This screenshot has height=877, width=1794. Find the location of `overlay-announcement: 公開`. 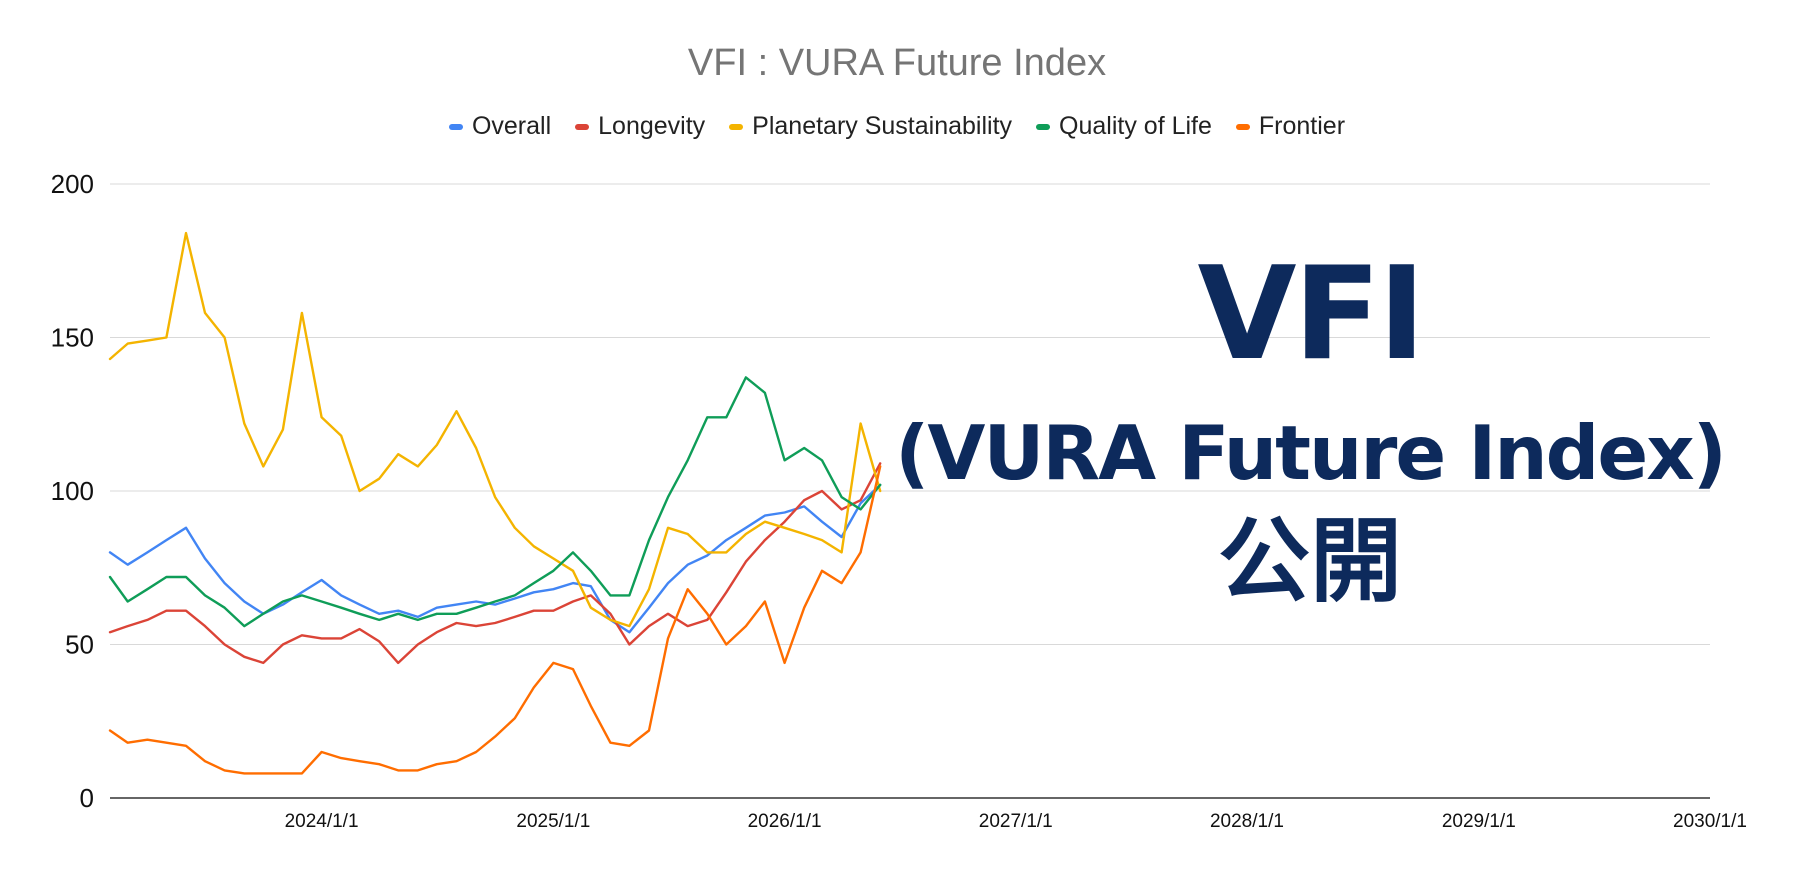

overlay-announcement: 公開 is located at coordinates (1309, 561).